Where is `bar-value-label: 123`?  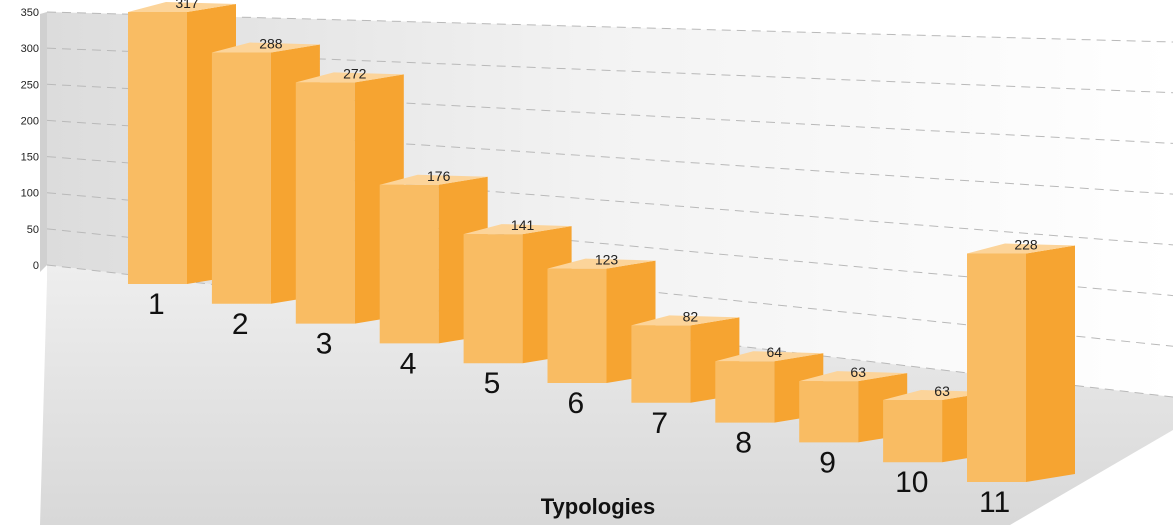
bar-value-label: 123 is located at coordinates (607, 260).